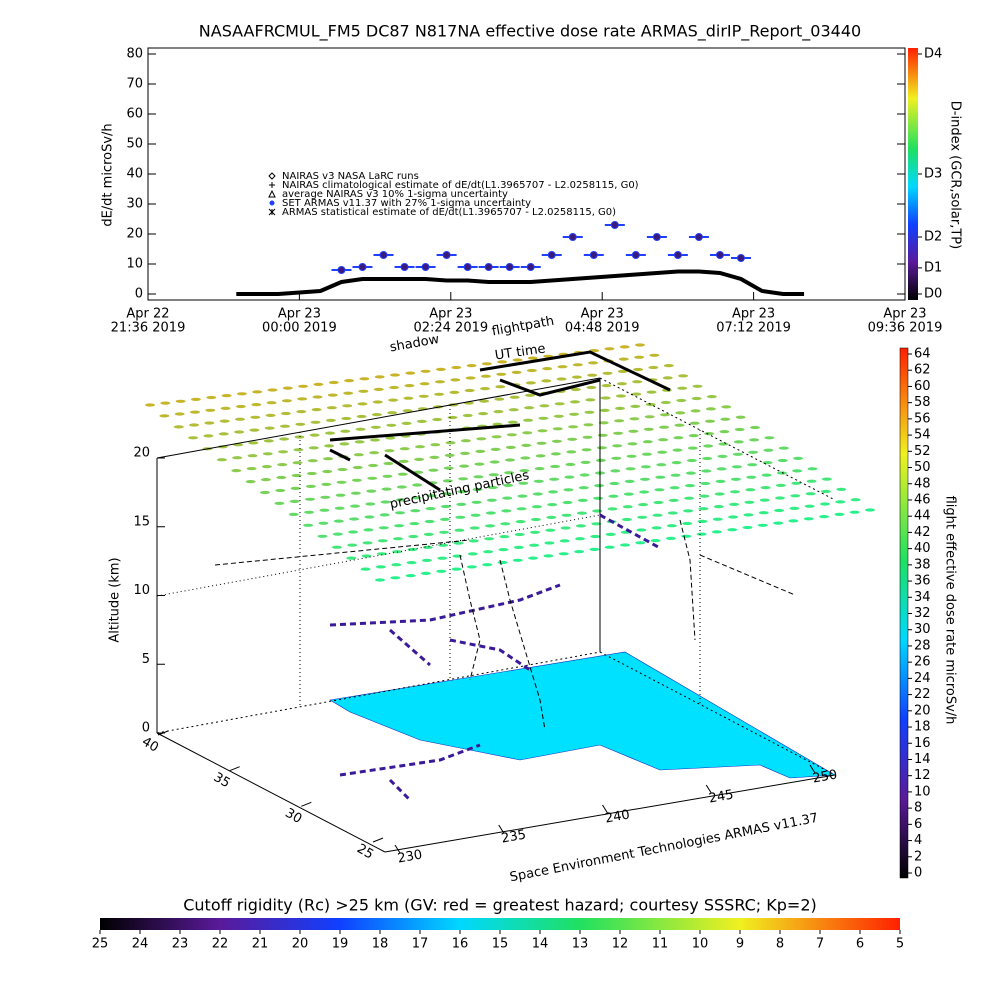  I want to click on z-tick-label: 20, so click(141, 453).